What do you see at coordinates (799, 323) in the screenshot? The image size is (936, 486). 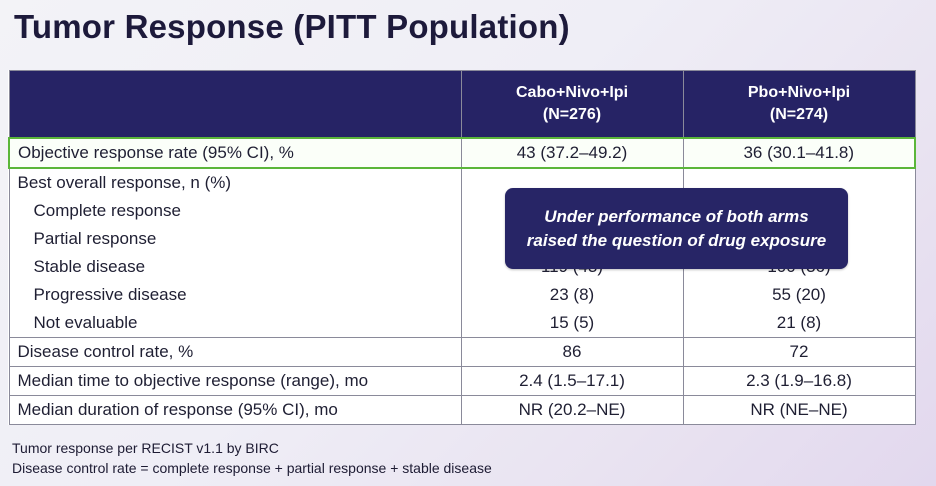 I see `row-value-pbo: 21 (8)` at bounding box center [799, 323].